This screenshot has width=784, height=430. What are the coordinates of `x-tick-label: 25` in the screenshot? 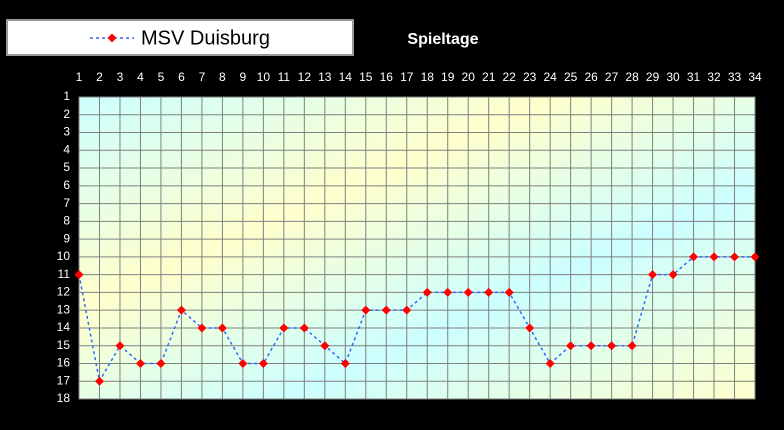 It's located at (571, 77).